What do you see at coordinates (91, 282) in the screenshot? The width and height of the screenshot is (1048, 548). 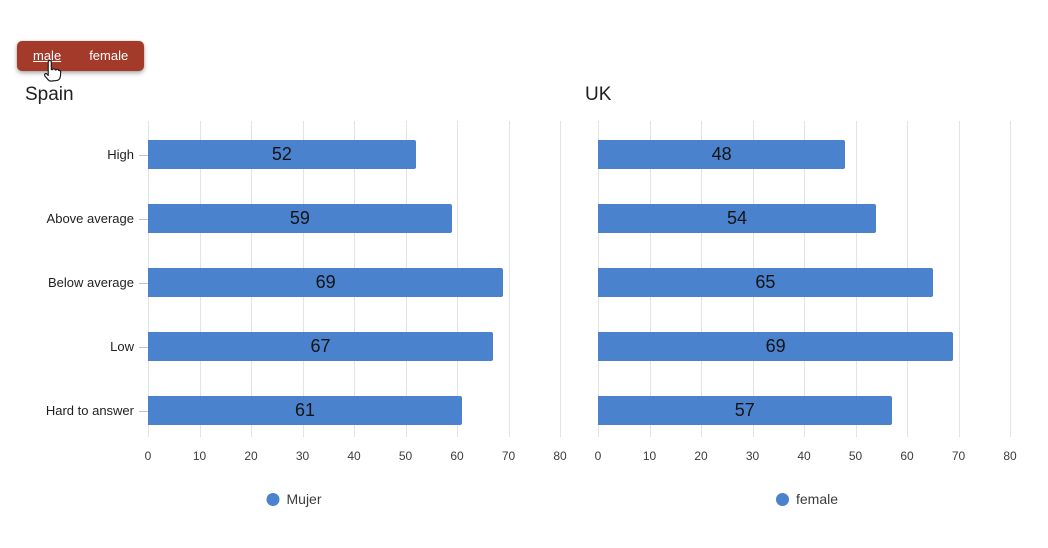 I see `category-label: Below average` at bounding box center [91, 282].